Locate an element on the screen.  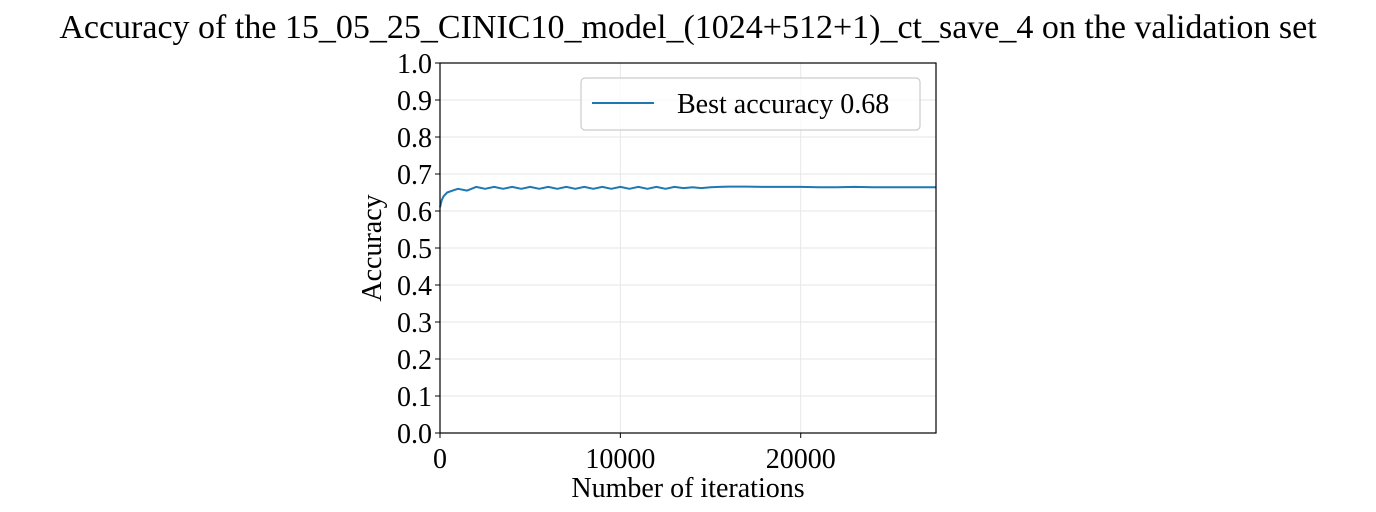
x-axis-ticks: 0 10000 20000 is located at coordinates (634, 454).